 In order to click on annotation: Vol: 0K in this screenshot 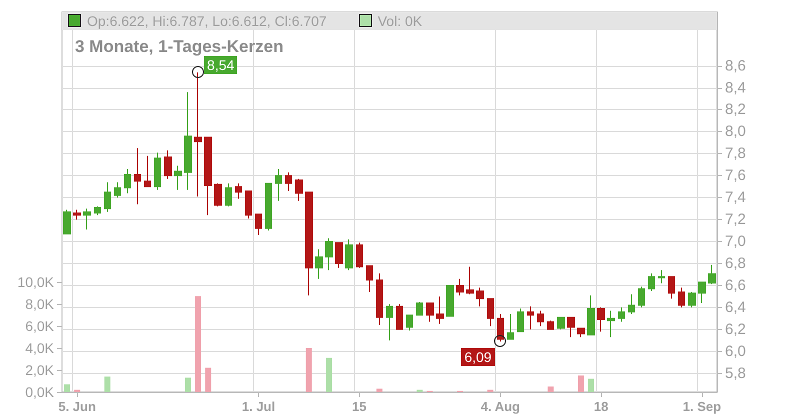, I will do `click(400, 21)`.